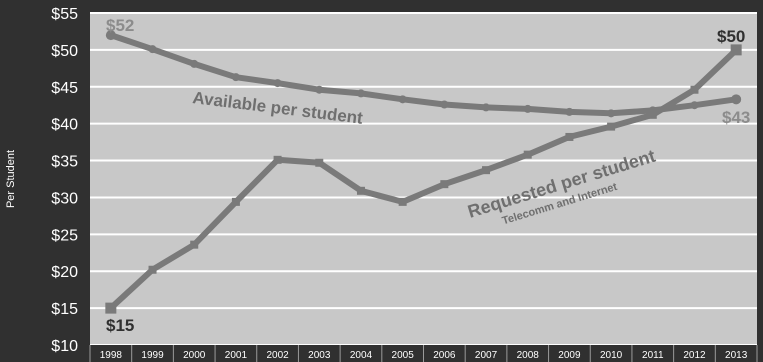  I want to click on x-tick-label: 2008, so click(528, 355).